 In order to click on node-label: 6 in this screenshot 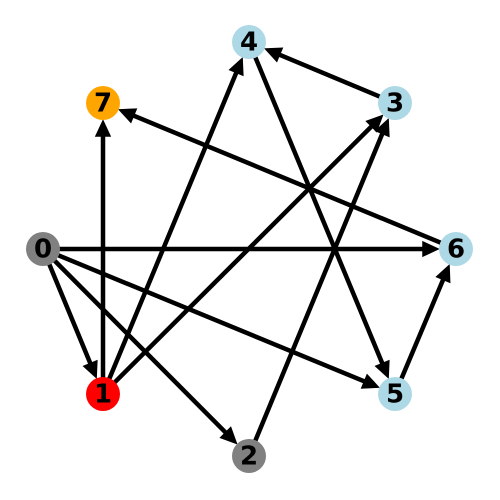, I will do `click(456, 250)`.